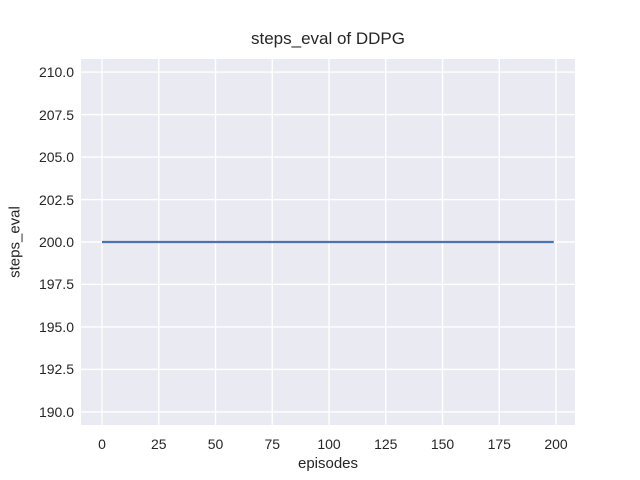  I want to click on y-tick-label: 200.0, so click(56, 242).